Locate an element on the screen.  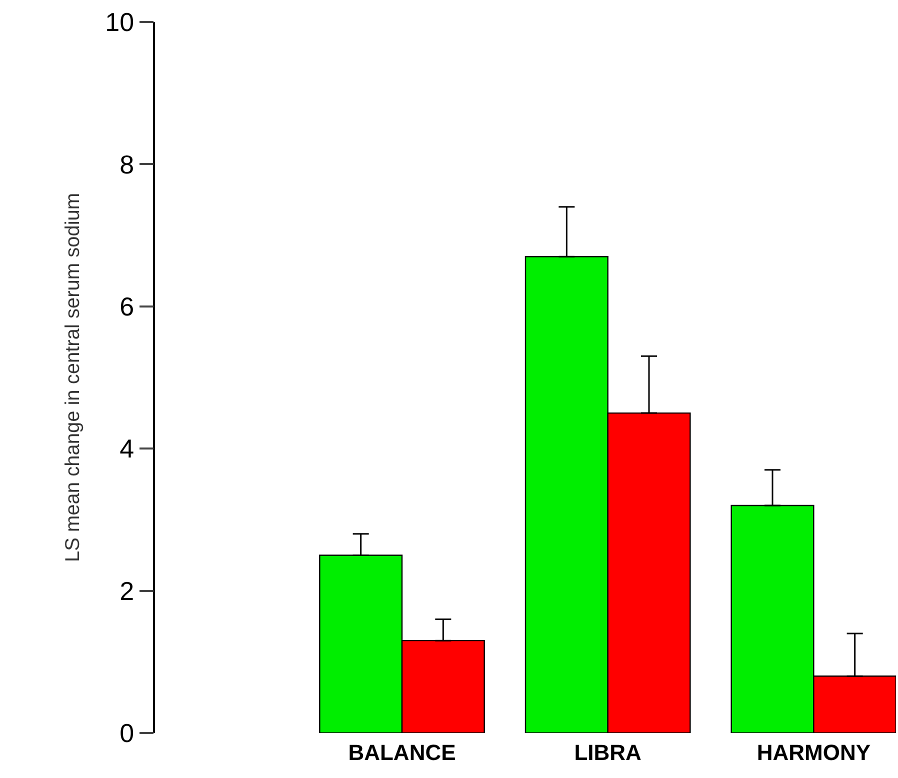
x-tick-label: LIBRA is located at coordinates (608, 752).